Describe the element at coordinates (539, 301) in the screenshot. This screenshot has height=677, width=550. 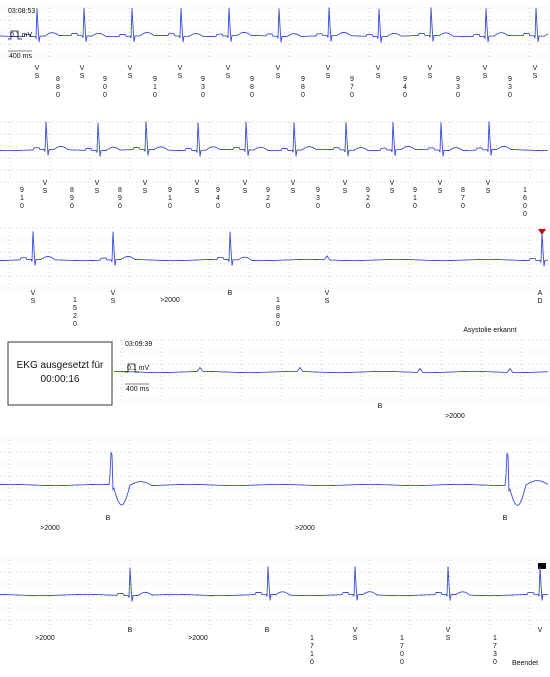
I see `char: D` at that location.